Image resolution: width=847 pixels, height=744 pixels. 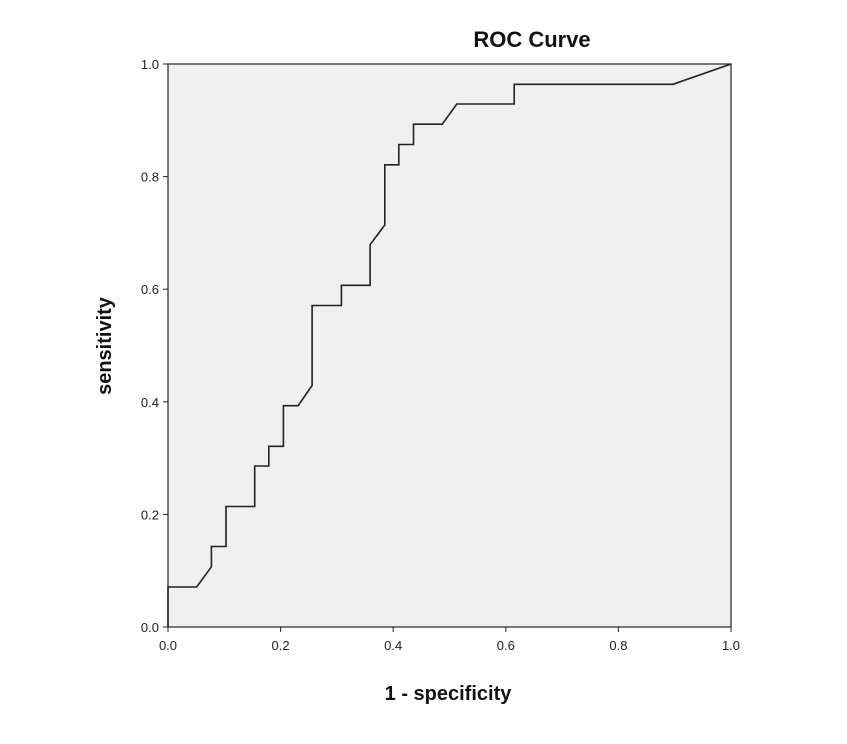 I want to click on x-tick-label: 0.8, so click(x=618, y=645).